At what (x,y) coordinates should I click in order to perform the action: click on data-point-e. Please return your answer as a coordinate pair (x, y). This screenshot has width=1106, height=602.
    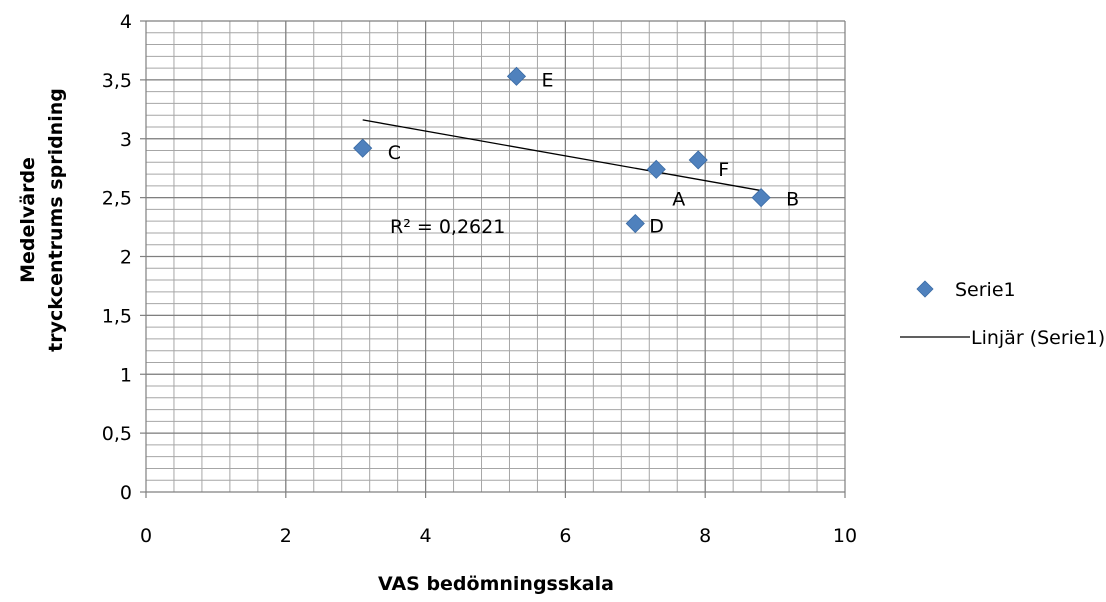
    Looking at the image, I should click on (516, 76).